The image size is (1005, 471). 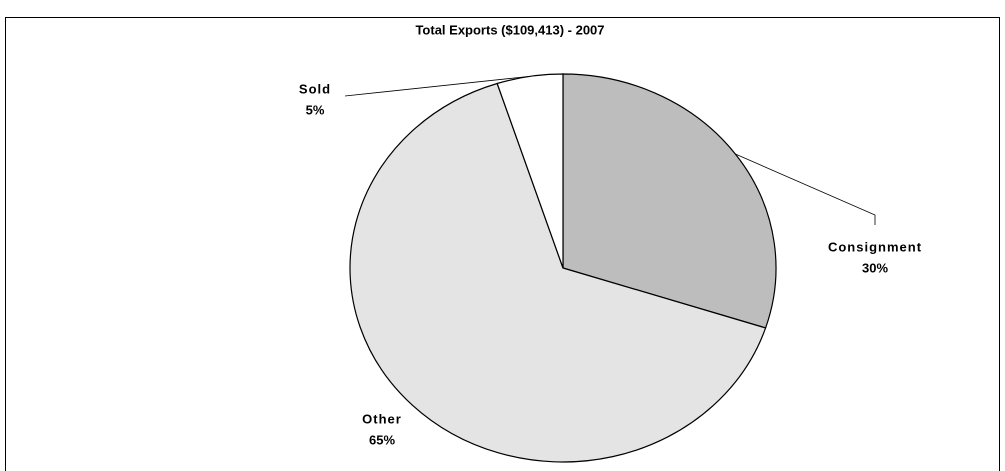 I want to click on pie-slice, so click(x=669, y=201).